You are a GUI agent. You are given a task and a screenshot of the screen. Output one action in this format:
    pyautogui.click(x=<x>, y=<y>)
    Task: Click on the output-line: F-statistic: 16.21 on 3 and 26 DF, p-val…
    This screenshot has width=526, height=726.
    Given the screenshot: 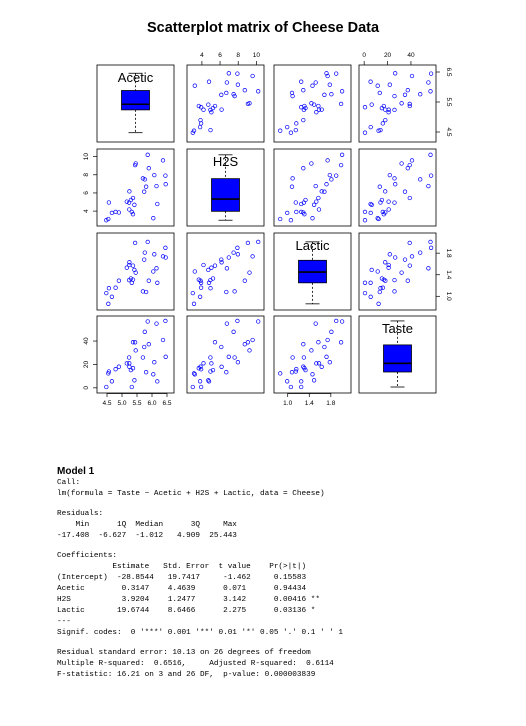 What is the action you would take?
    pyautogui.click(x=186, y=675)
    